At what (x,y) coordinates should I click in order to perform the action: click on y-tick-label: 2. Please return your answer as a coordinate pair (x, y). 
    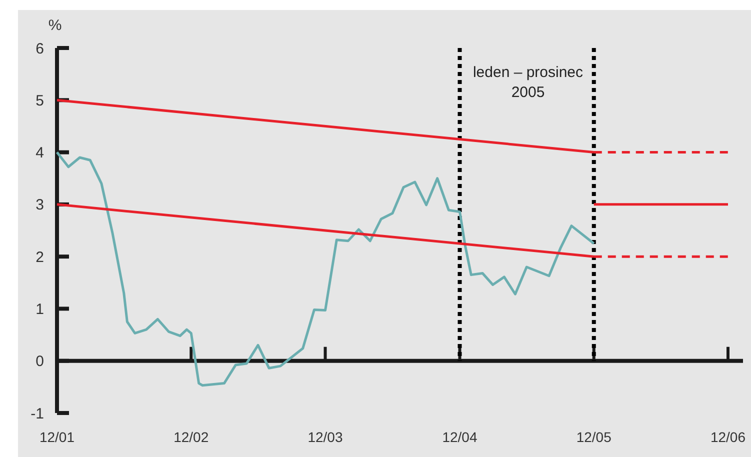
    Looking at the image, I should click on (40, 257).